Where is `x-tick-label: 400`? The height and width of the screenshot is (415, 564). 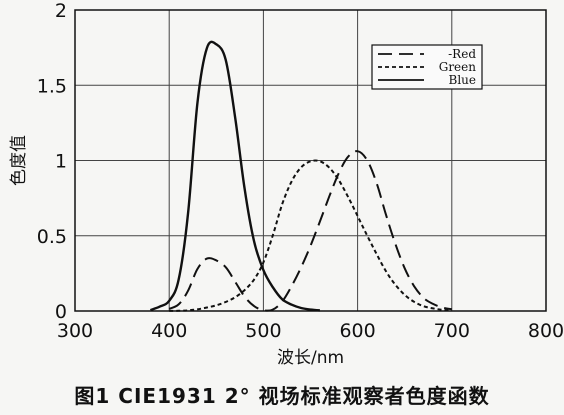
x-tick-label: 400 is located at coordinates (169, 331).